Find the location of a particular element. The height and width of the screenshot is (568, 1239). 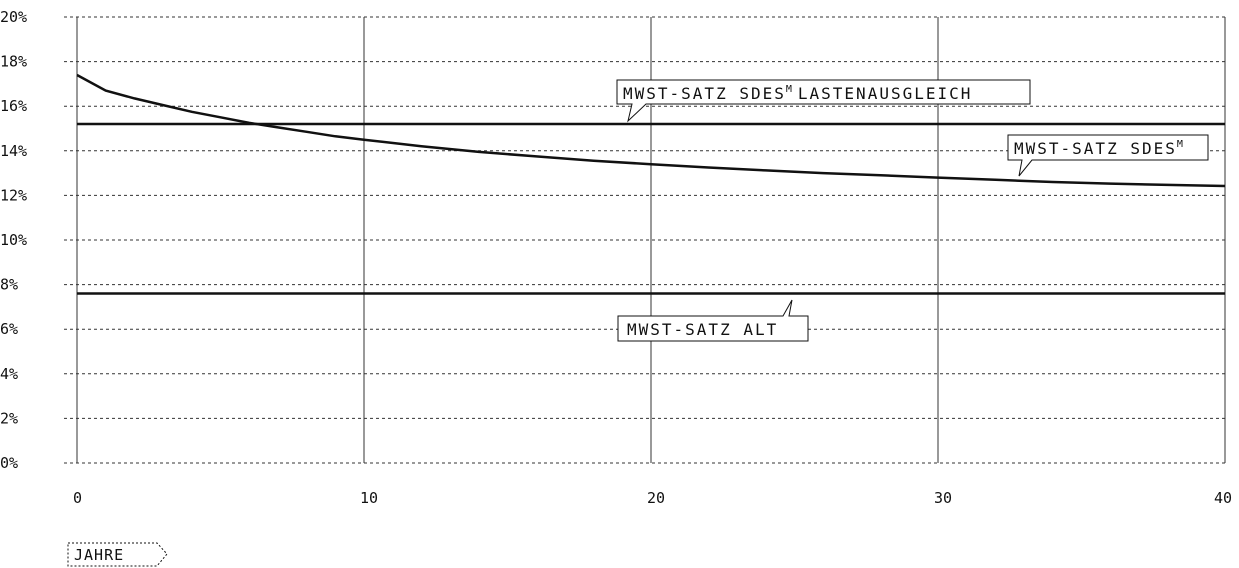

callout-alt-label: MWST-SATZ ALT is located at coordinates (702, 329).